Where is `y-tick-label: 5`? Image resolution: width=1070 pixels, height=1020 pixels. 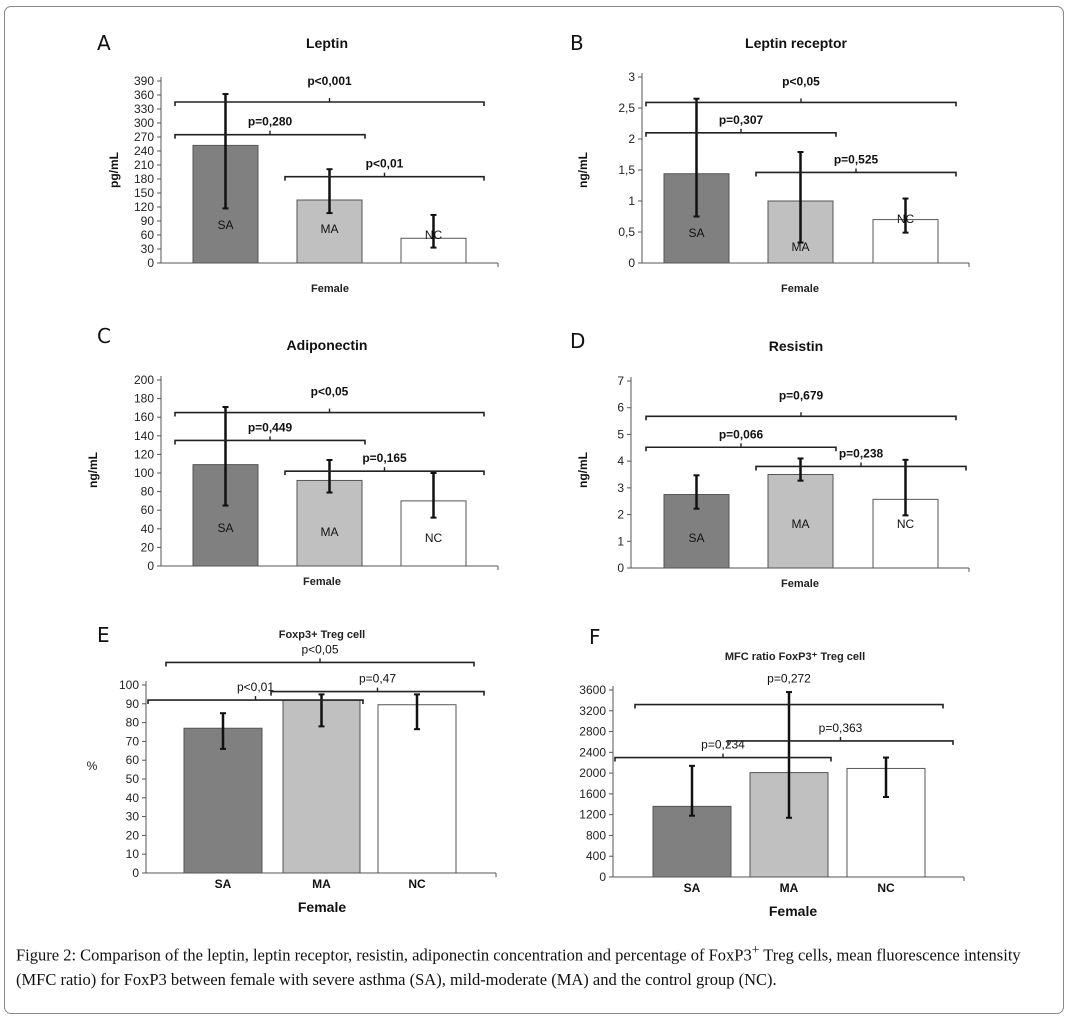 y-tick-label: 5 is located at coordinates (620, 434).